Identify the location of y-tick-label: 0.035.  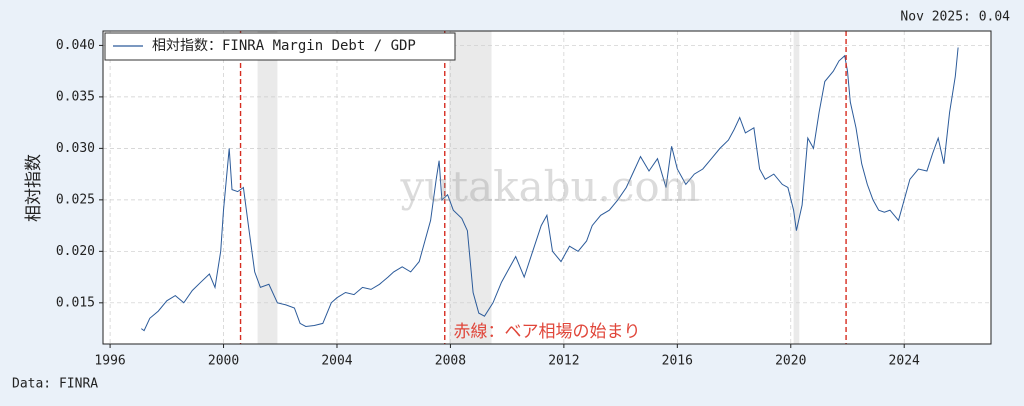
(75, 96).